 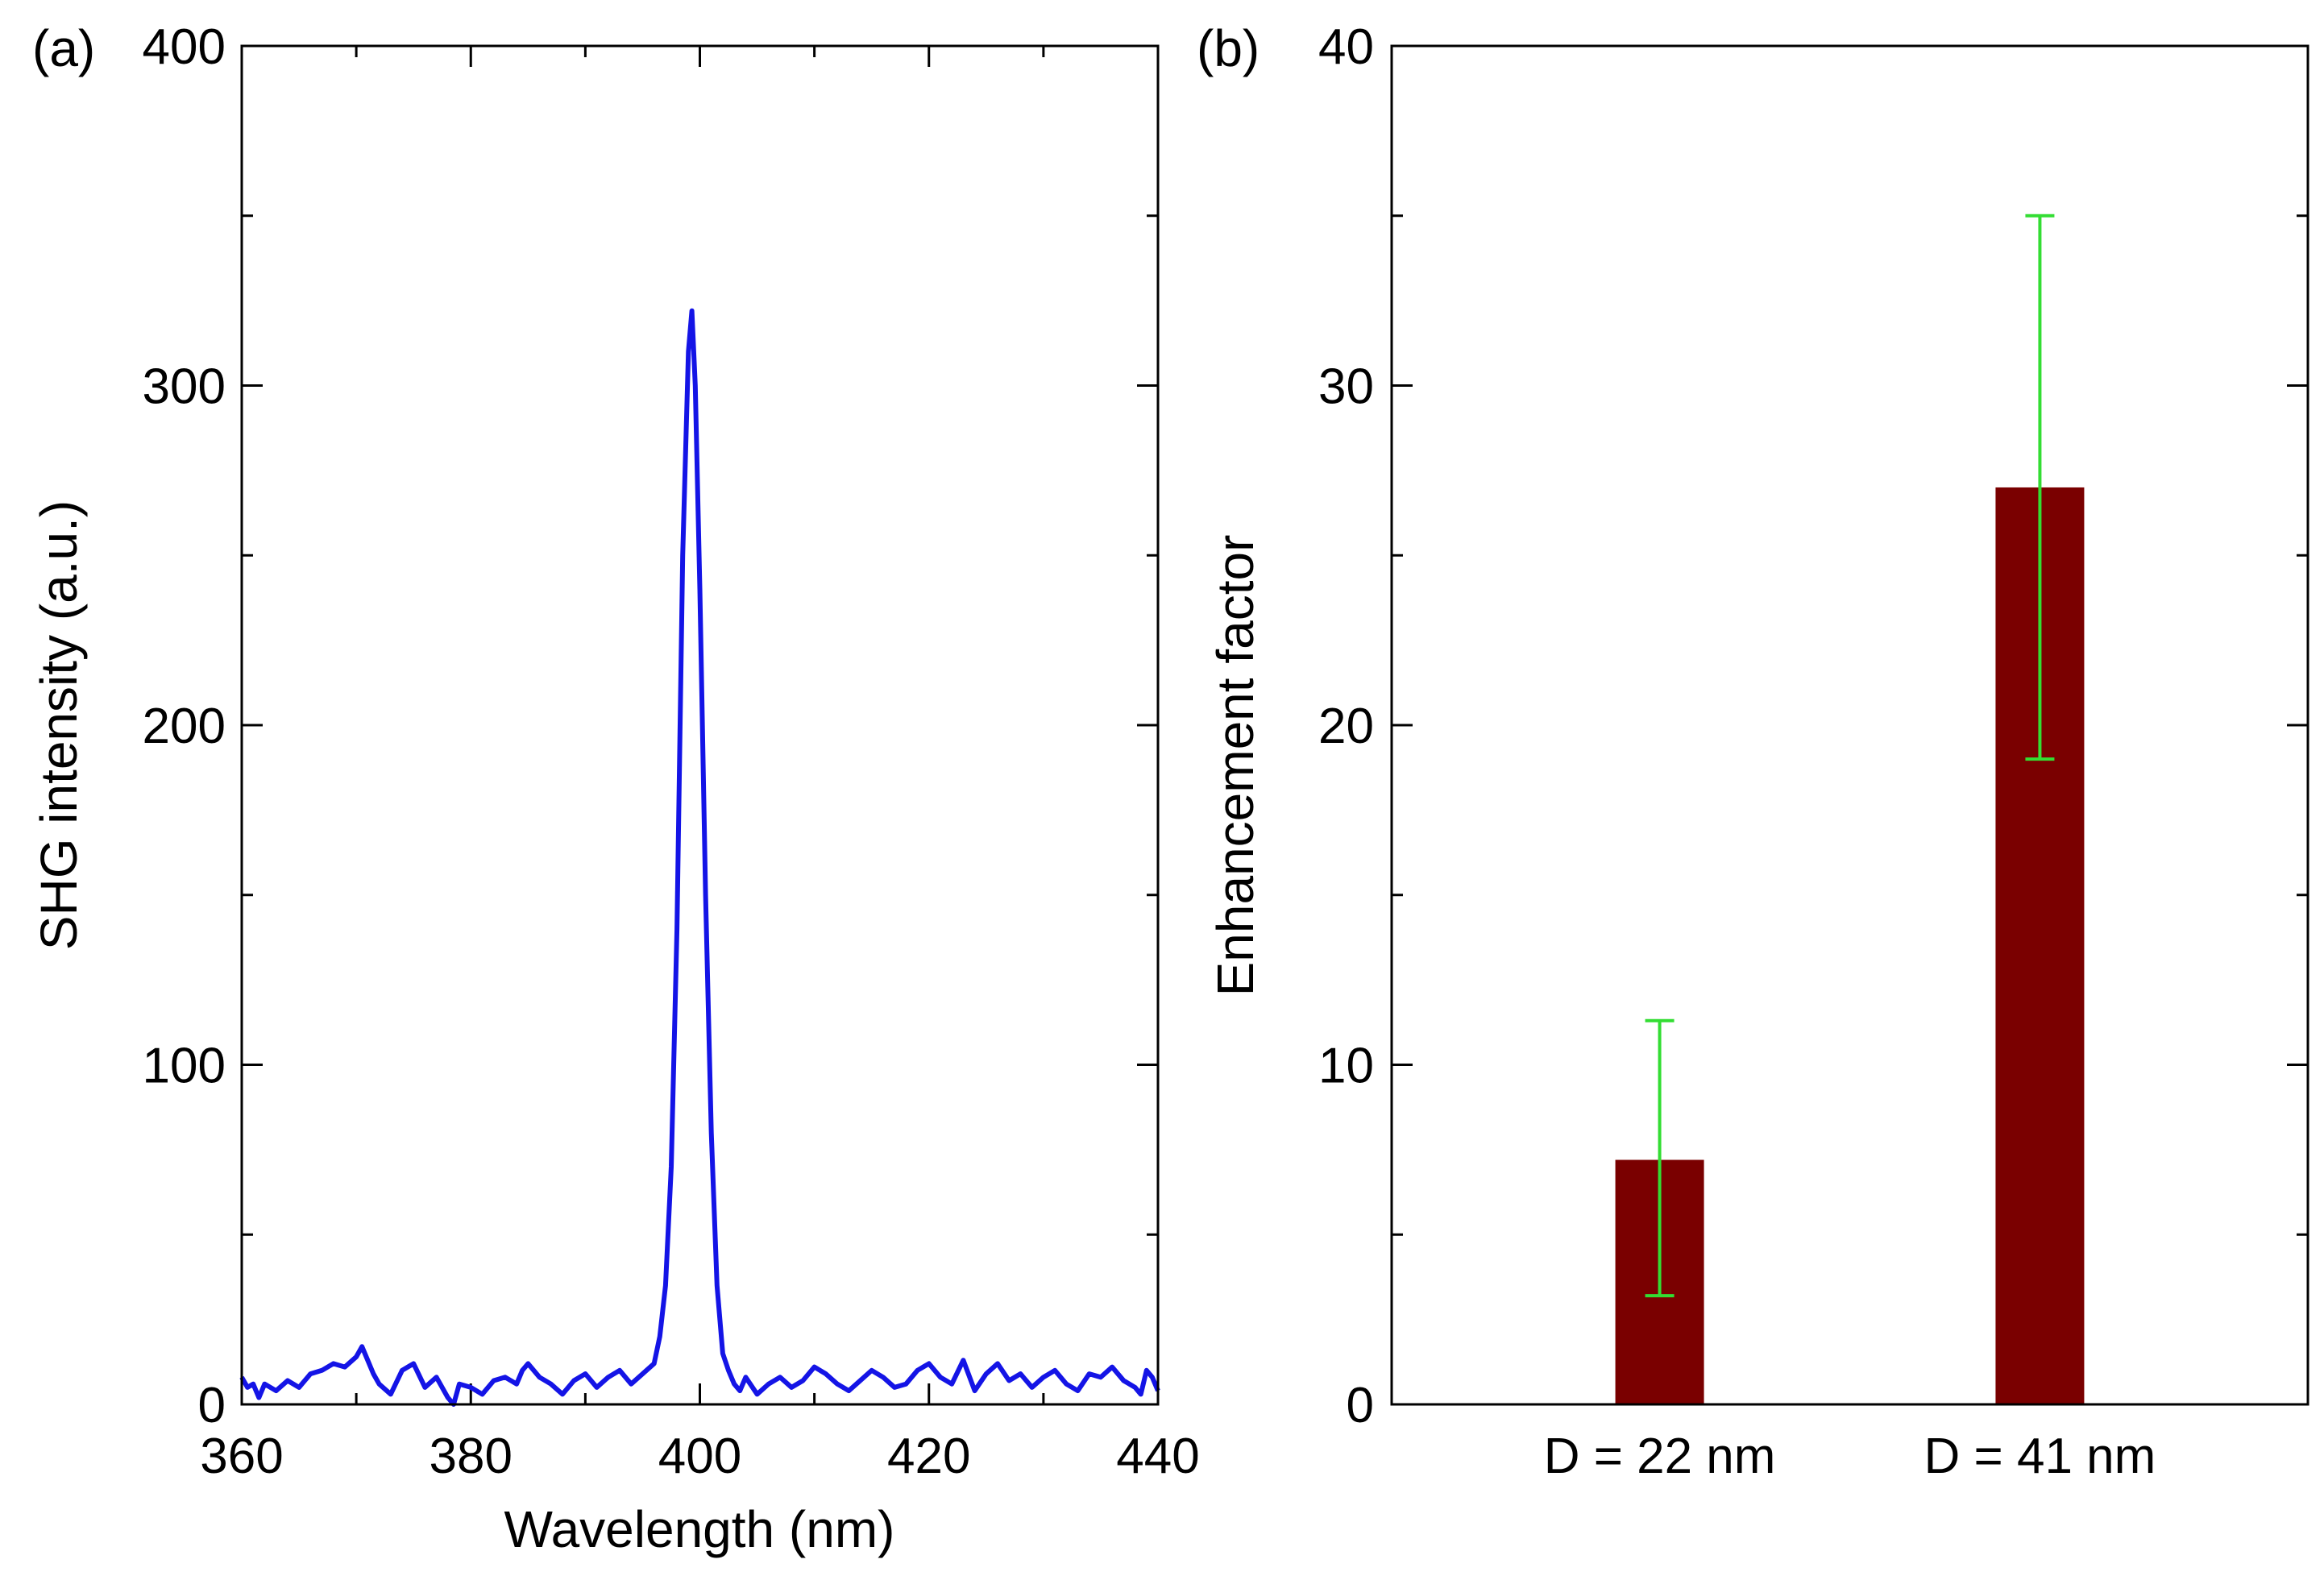 I want to click on x-tick-label: 360, so click(x=242, y=1456).